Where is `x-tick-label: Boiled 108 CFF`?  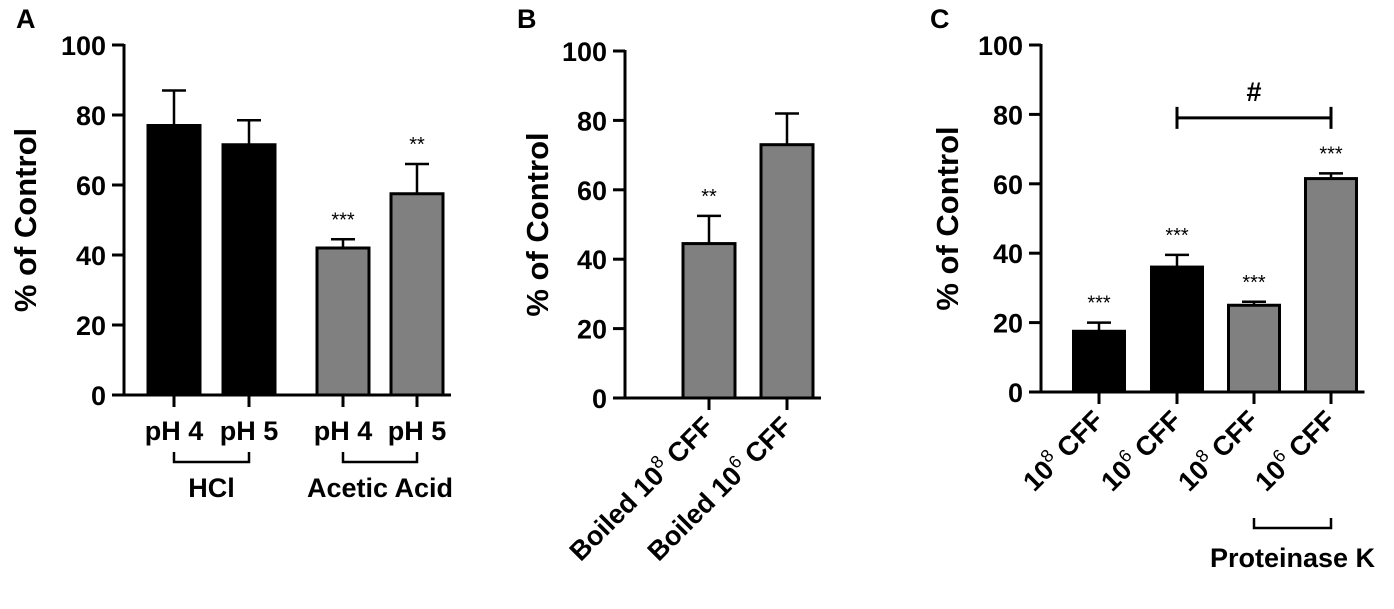 x-tick-label: Boiled 108 CFF is located at coordinates (641, 488).